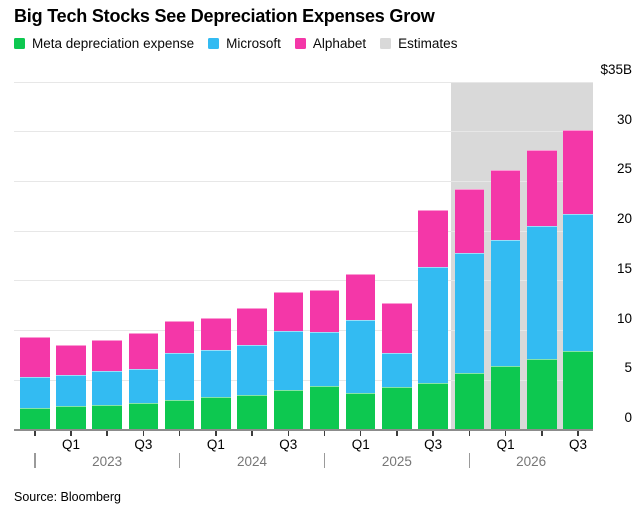  I want to click on year-label-2023: 2023, so click(107, 461).